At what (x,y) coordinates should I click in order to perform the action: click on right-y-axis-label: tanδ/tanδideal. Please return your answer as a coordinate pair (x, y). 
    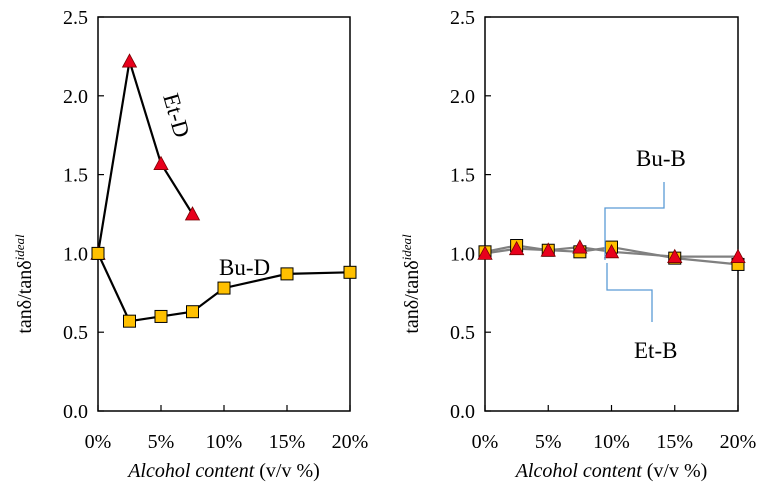
    Looking at the image, I should click on (411, 284).